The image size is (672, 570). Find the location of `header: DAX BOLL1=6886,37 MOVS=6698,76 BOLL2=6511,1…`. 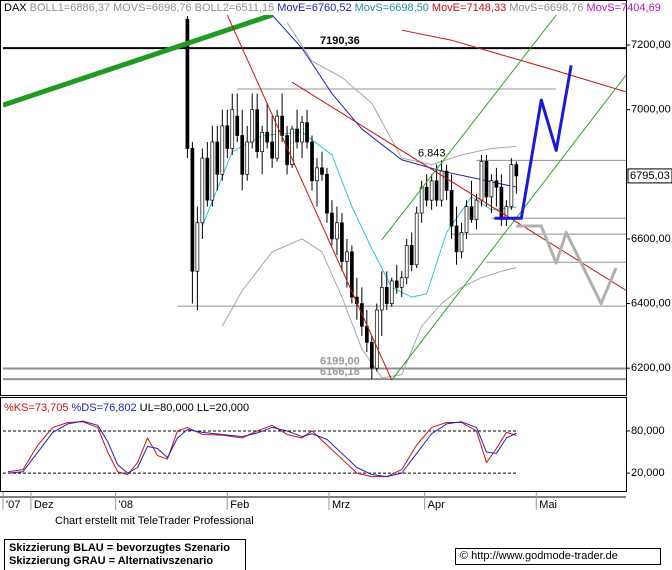

header: DAX BOLL1=6886,37 MOVS=6698,76 BOLL2=6511,1… is located at coordinates (332, 8).